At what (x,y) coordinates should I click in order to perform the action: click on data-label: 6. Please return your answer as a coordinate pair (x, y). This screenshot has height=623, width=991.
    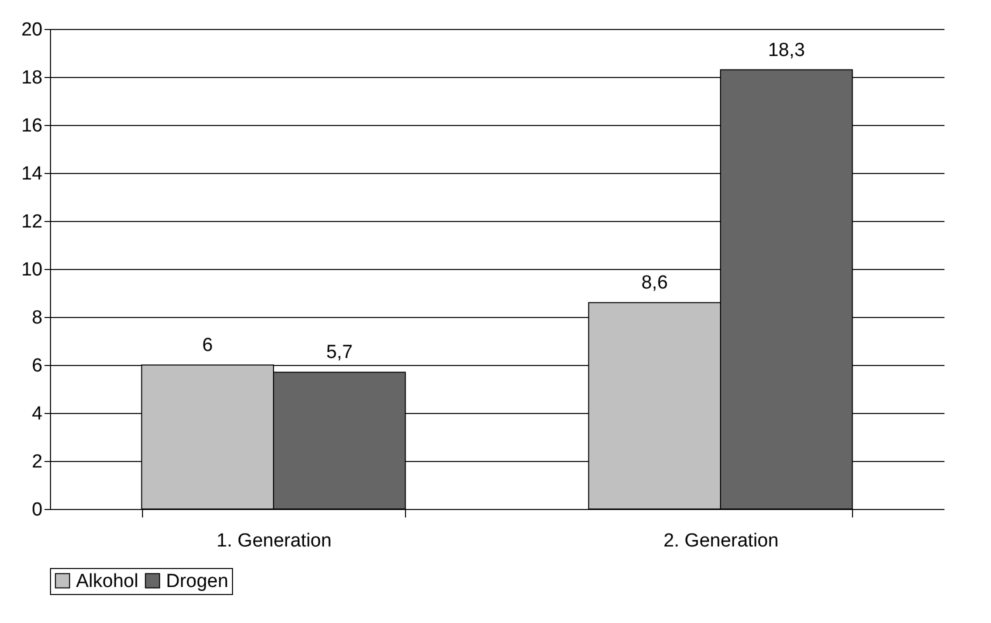
    Looking at the image, I should click on (207, 345).